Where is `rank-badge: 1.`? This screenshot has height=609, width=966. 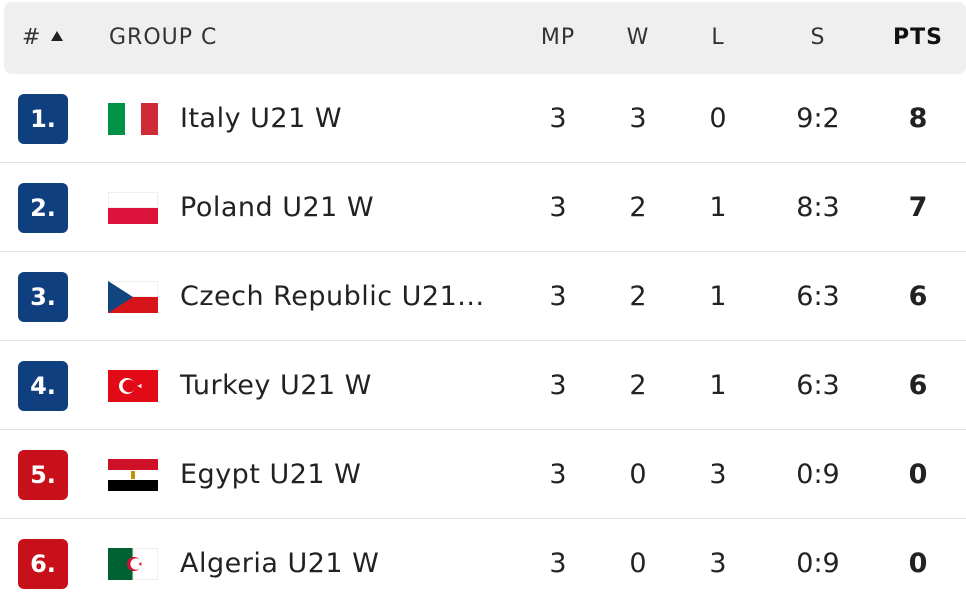 rank-badge: 1. is located at coordinates (43, 119).